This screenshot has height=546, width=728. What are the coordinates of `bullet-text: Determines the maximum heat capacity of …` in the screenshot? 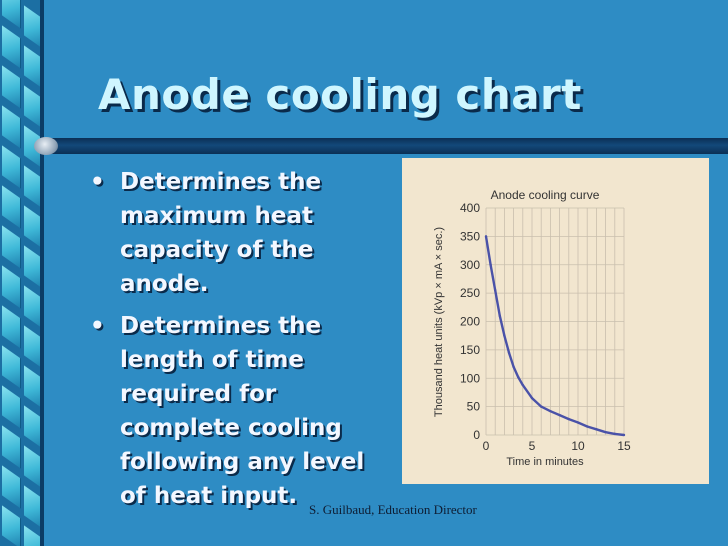 It's located at (221, 233).